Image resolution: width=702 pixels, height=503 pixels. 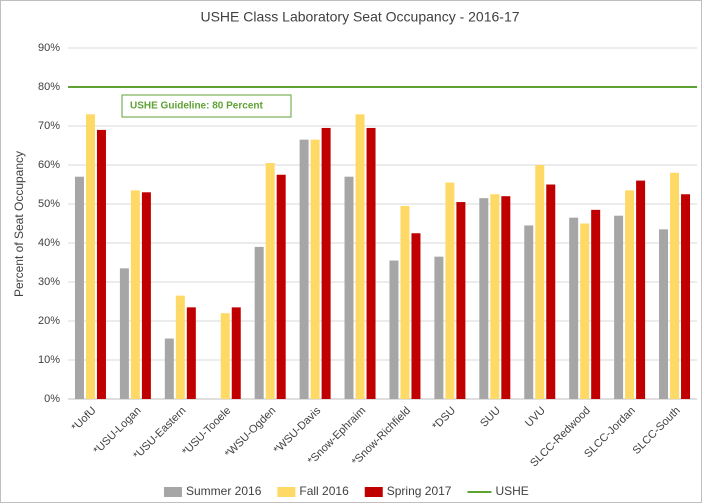 I want to click on y-tick-label: 60%, so click(x=49, y=165).